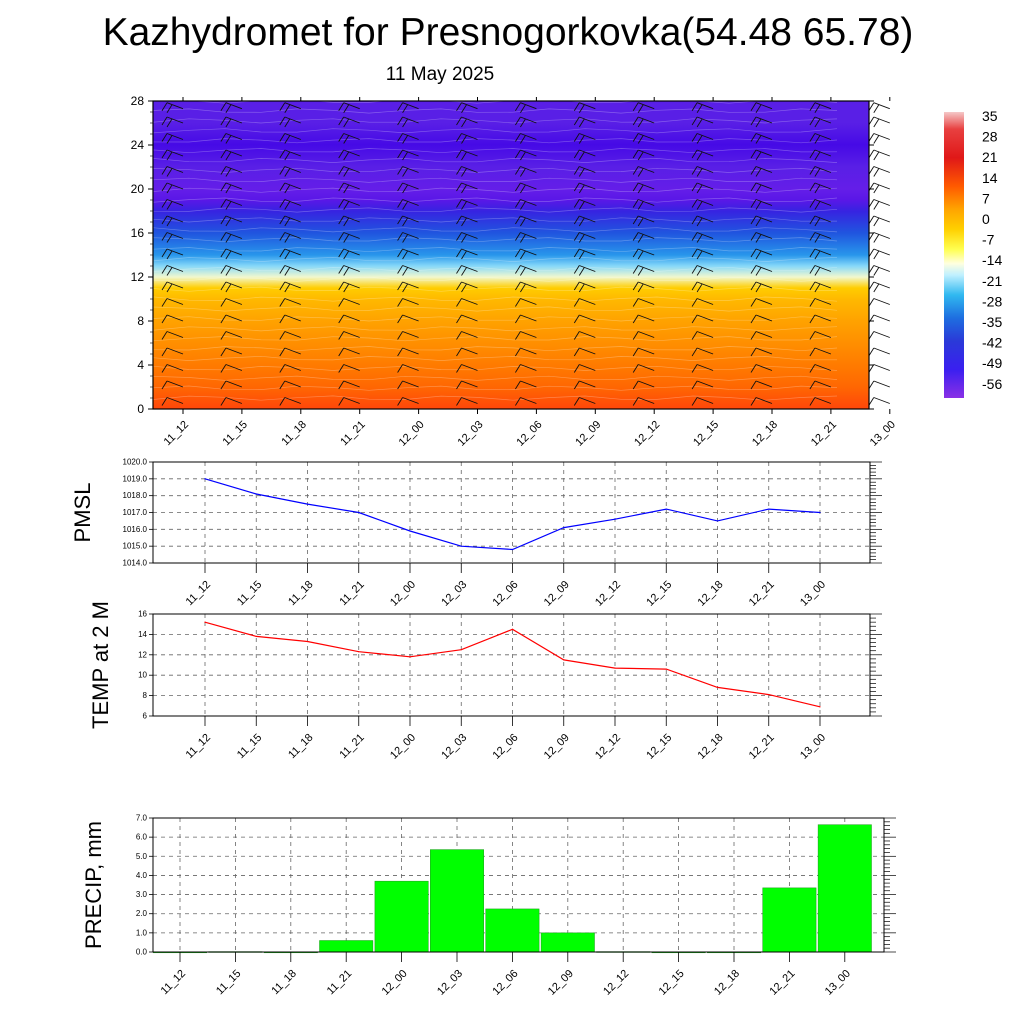 This screenshot has height=1024, width=1024. What do you see at coordinates (986, 198) in the screenshot?
I see `colorbar-label: 7` at bounding box center [986, 198].